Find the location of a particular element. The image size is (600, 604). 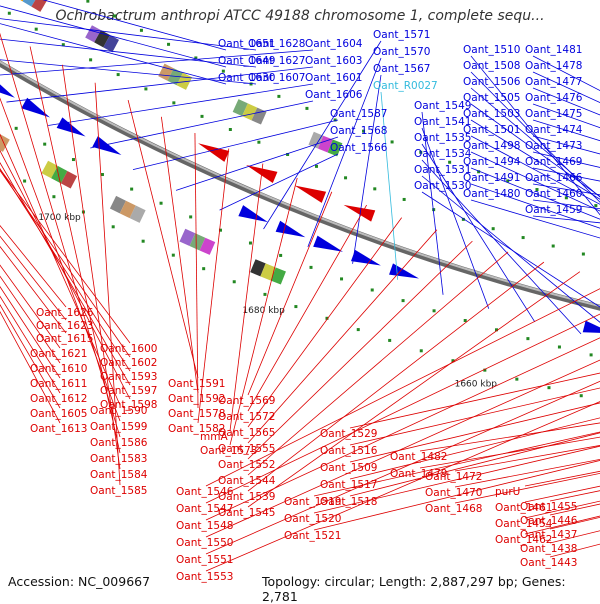

plus-gene-label: Oant_1459 is located at coordinates (553, 210).